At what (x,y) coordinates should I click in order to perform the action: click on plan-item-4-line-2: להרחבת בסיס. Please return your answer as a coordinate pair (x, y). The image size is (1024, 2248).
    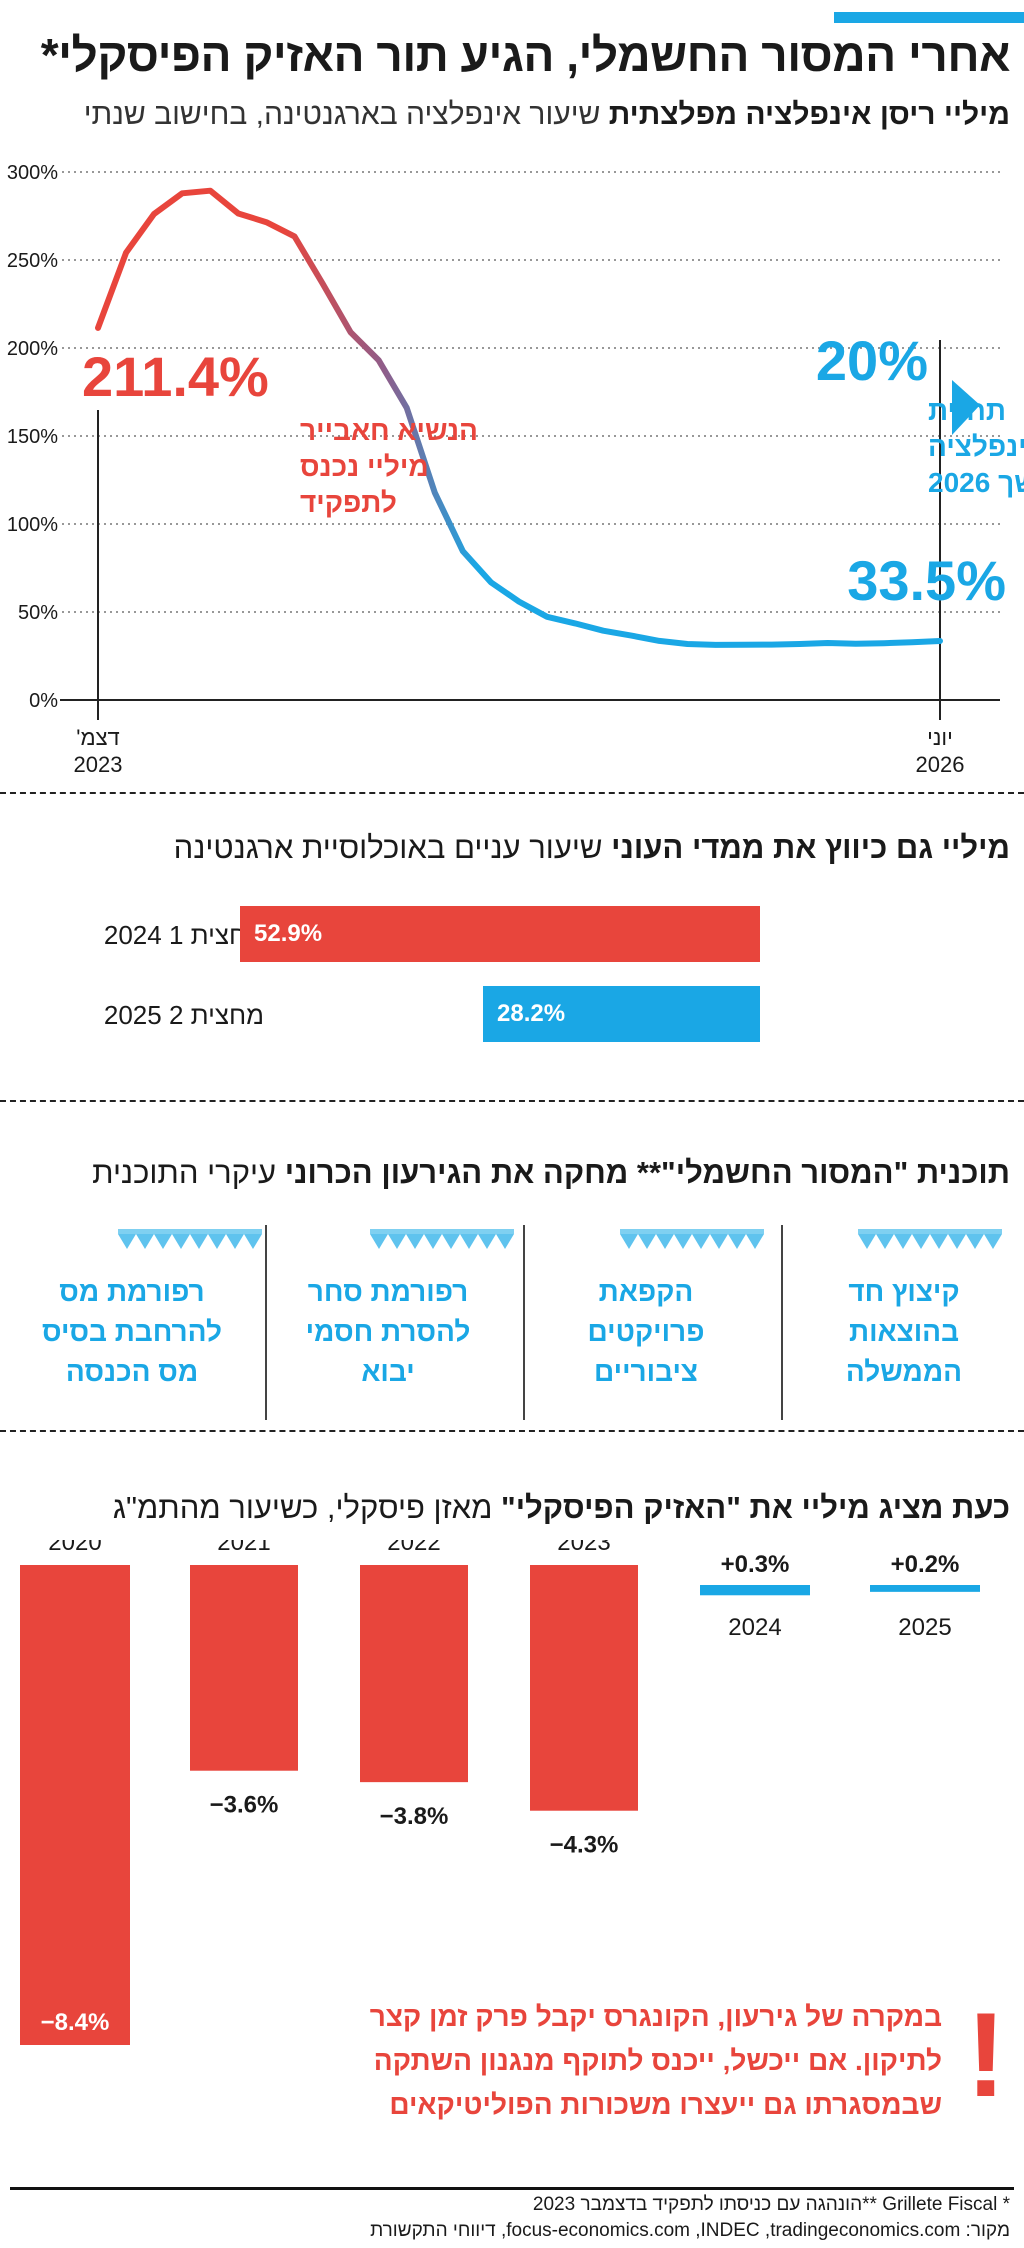
    Looking at the image, I should click on (132, 1331).